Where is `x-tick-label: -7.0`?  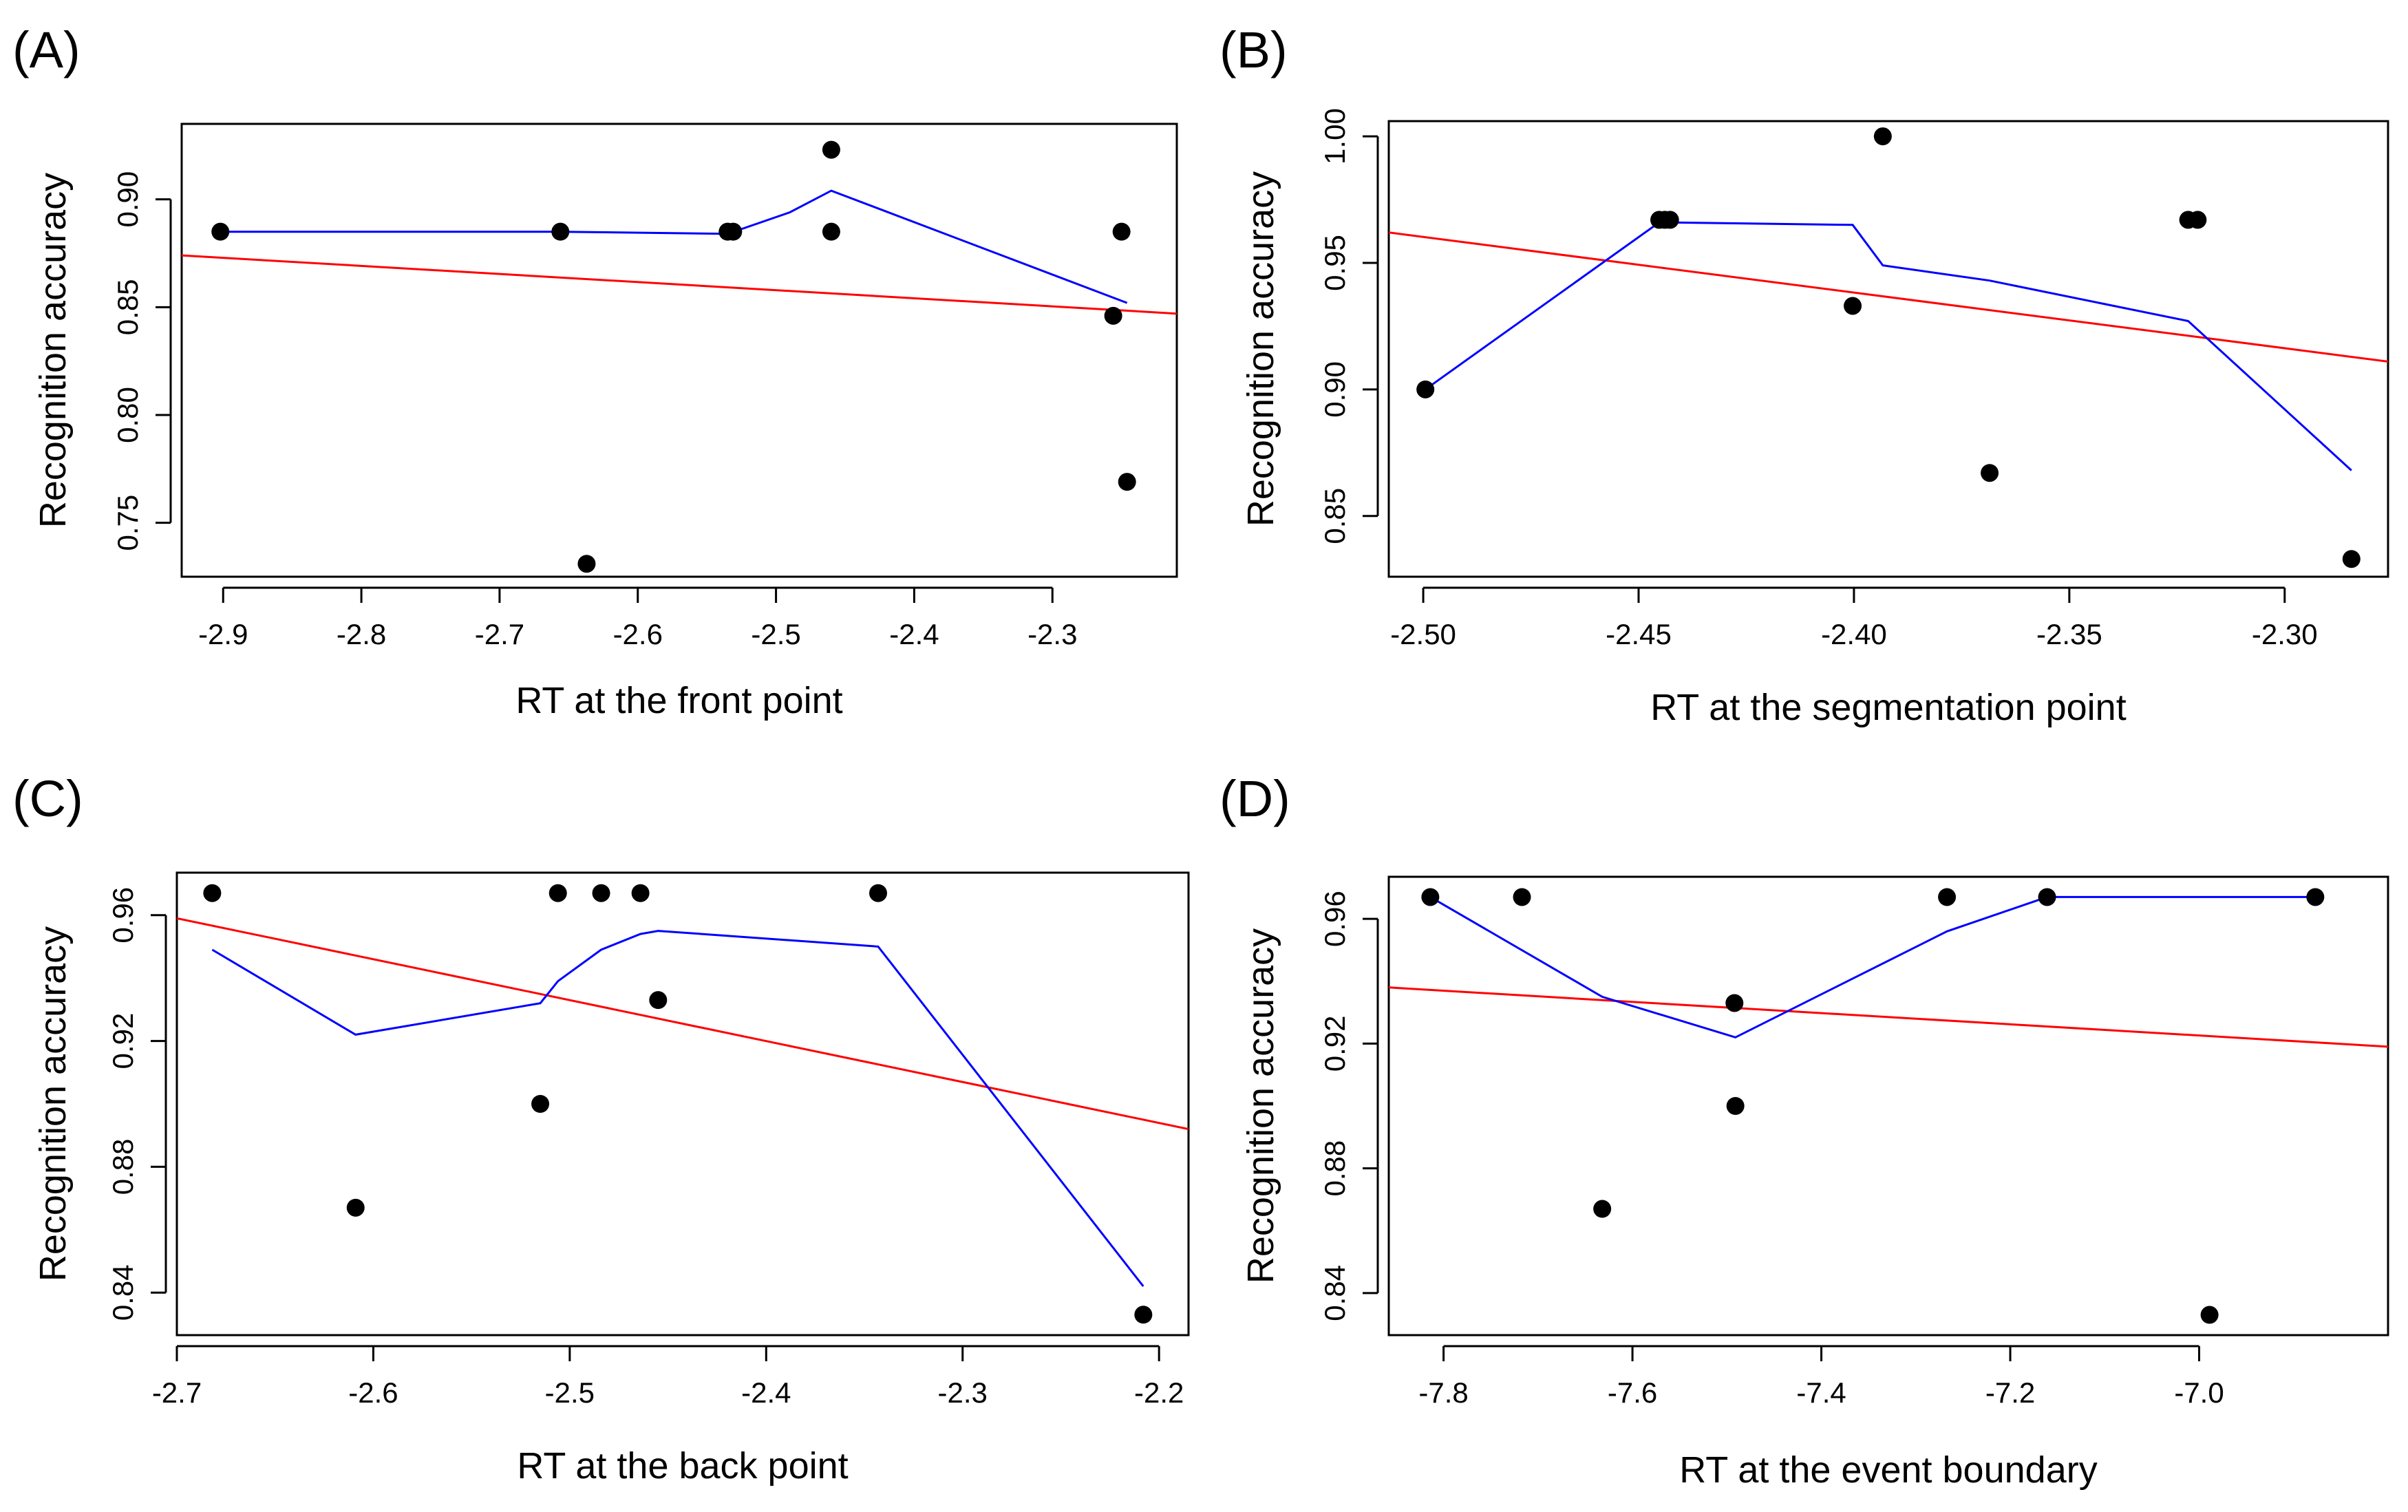
x-tick-label: -7.0 is located at coordinates (2199, 1392).